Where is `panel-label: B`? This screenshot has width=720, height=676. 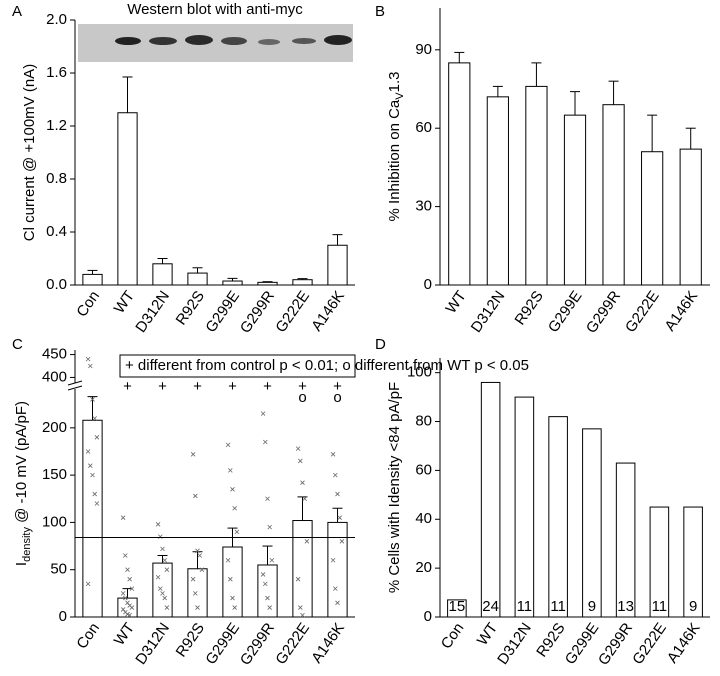
panel-label: B is located at coordinates (380, 11).